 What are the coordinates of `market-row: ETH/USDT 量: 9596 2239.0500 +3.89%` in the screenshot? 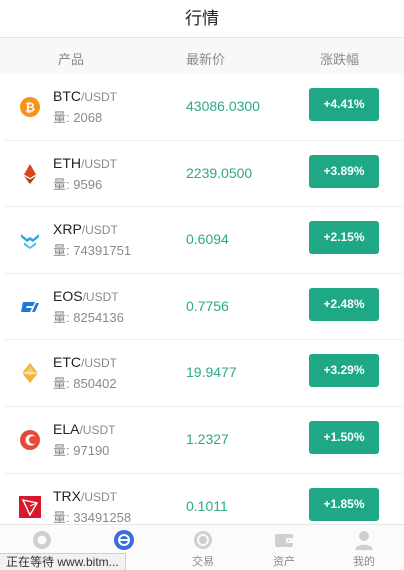 It's located at (204, 174).